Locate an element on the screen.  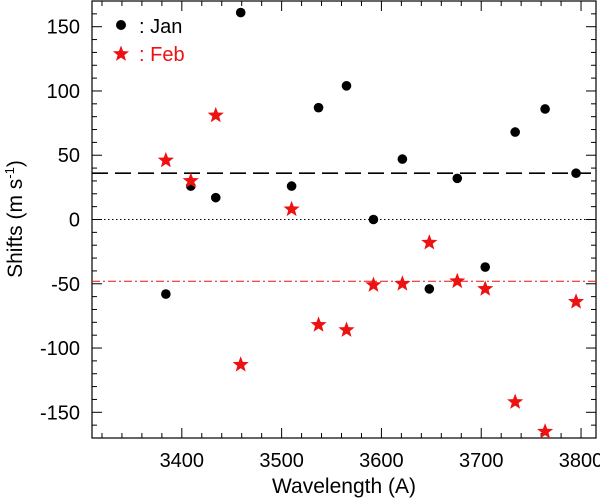
legend-feb-marker is located at coordinates (121, 53).